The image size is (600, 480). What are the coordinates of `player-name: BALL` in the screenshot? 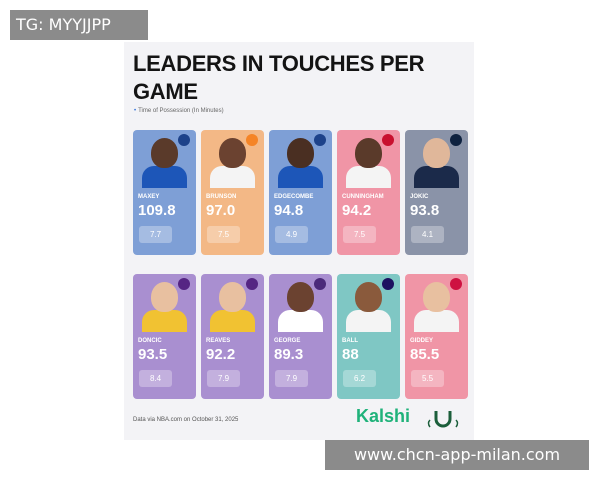 It's located at (350, 341).